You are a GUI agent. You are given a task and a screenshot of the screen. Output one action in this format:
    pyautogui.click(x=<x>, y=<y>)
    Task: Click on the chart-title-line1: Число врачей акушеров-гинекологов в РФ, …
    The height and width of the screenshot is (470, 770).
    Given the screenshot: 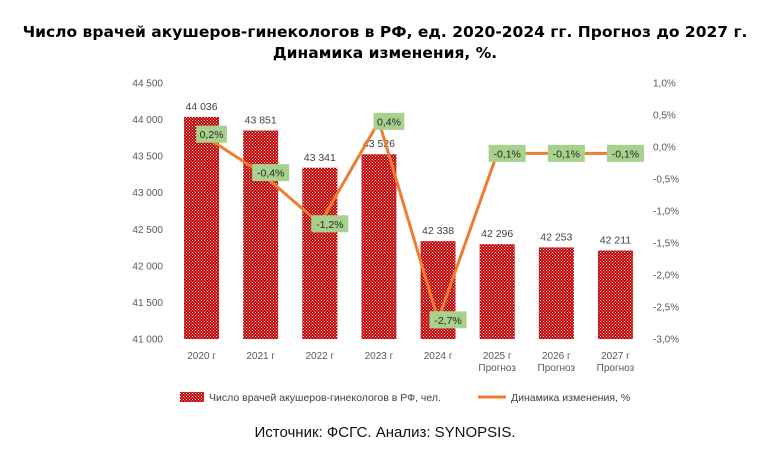 What is the action you would take?
    pyautogui.click(x=385, y=32)
    